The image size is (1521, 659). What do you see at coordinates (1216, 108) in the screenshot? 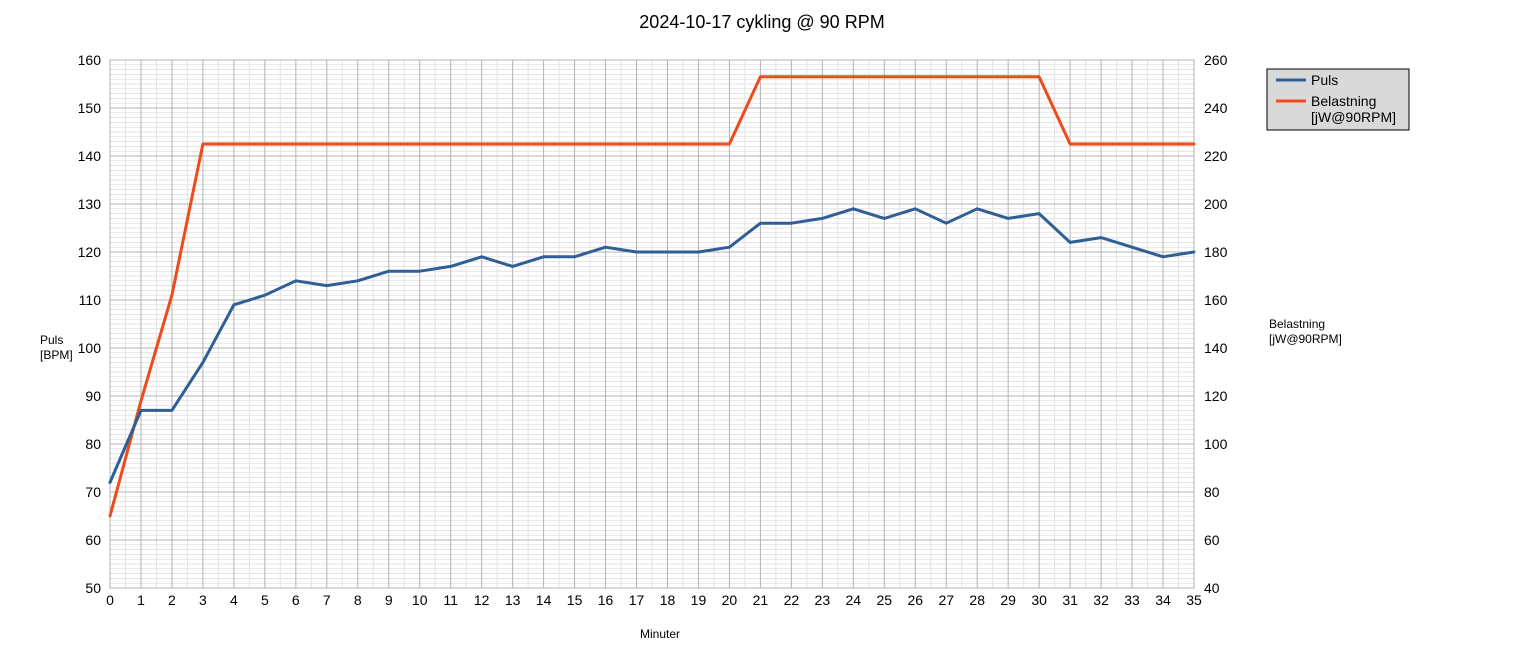
I see `y2-tick-label: 240` at bounding box center [1216, 108].